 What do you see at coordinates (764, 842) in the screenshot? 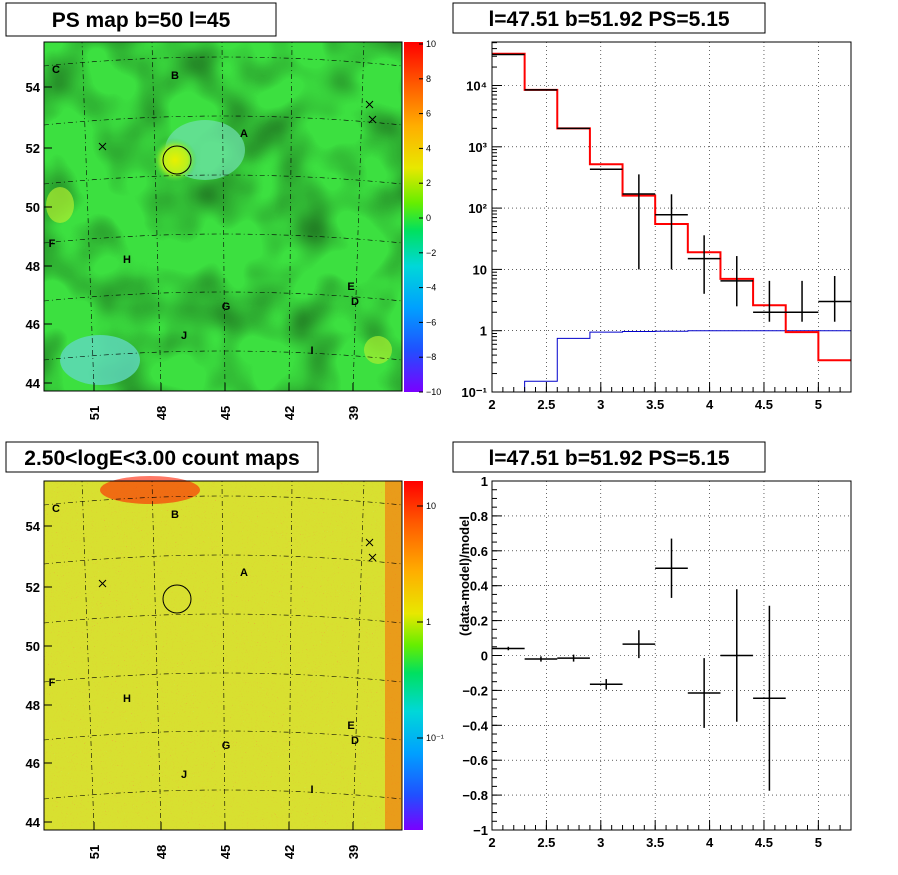
I see `residual-x-tick-label: 4.5` at bounding box center [764, 842].